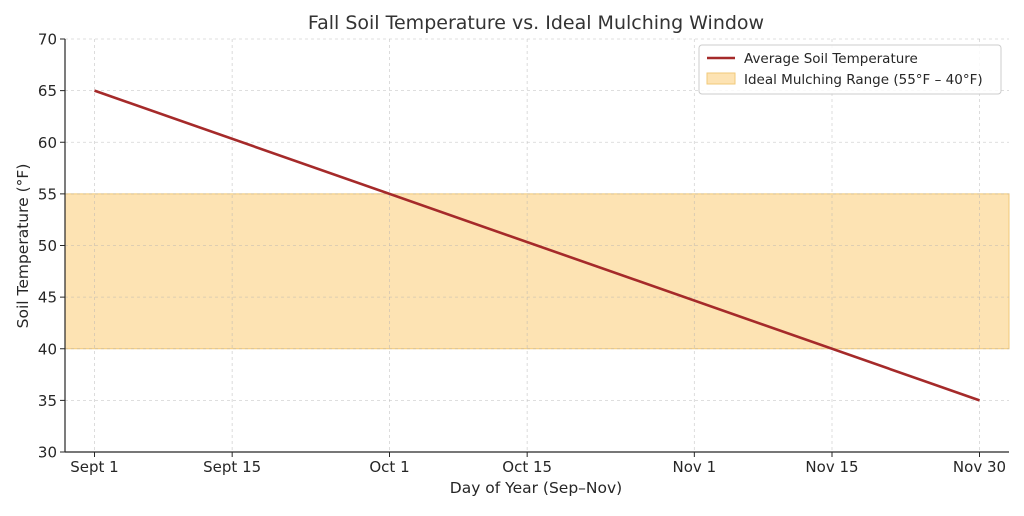 This screenshot has height=516, width=1024. What do you see at coordinates (47, 143) in the screenshot?
I see `y-tick-label: 60` at bounding box center [47, 143].